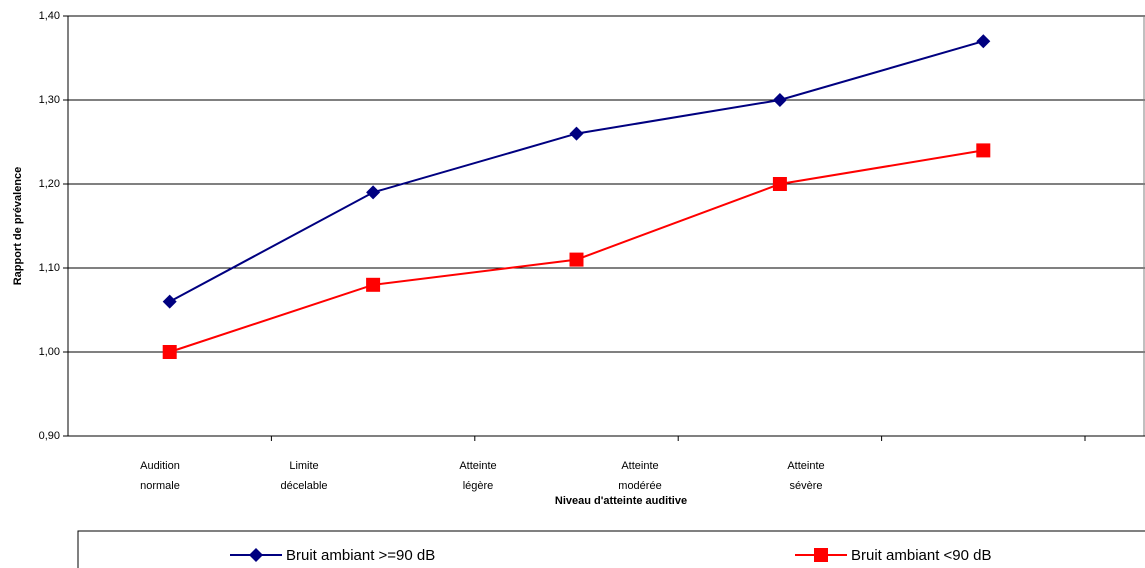 This screenshot has height=568, width=1145. What do you see at coordinates (360, 555) in the screenshot?
I see `legend-label: Bruit ambiant >=90 dB` at bounding box center [360, 555].